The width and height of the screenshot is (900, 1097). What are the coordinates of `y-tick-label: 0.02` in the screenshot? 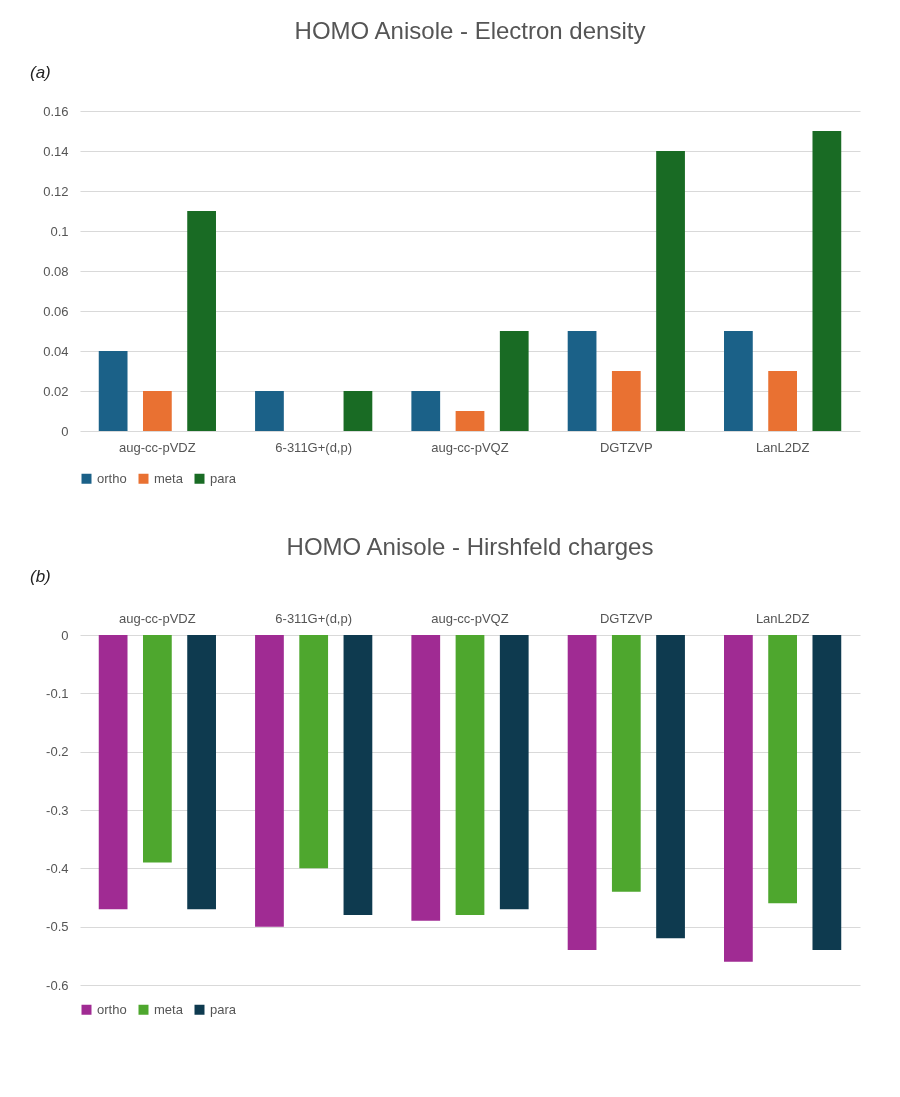 It's located at (56, 391).